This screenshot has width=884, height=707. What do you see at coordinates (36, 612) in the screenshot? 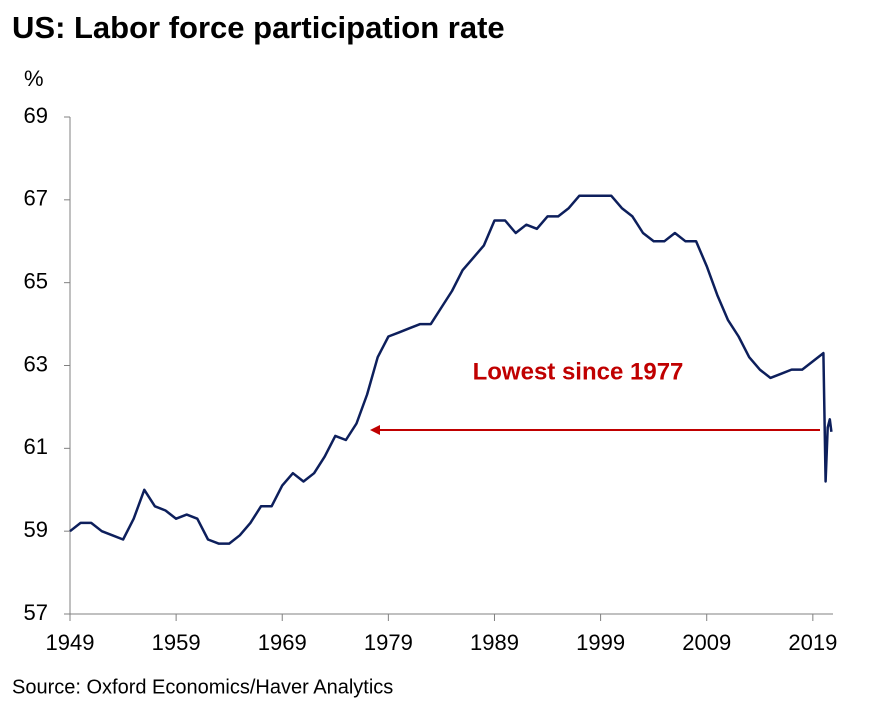
I see `y-tick-label: 57` at bounding box center [36, 612].